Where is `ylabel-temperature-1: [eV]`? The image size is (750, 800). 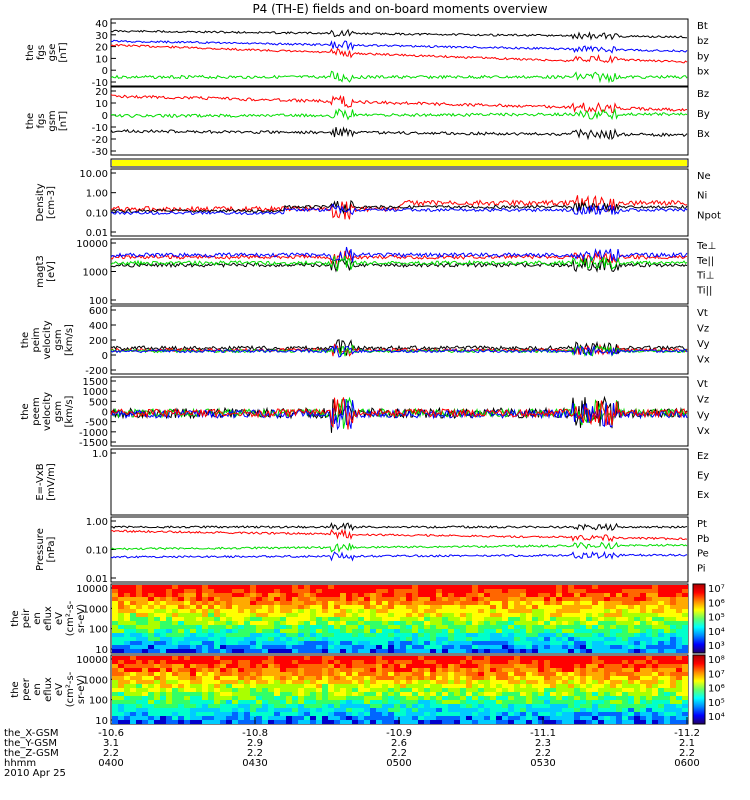 ylabel-temperature-1: [eV] is located at coordinates (51, 271).